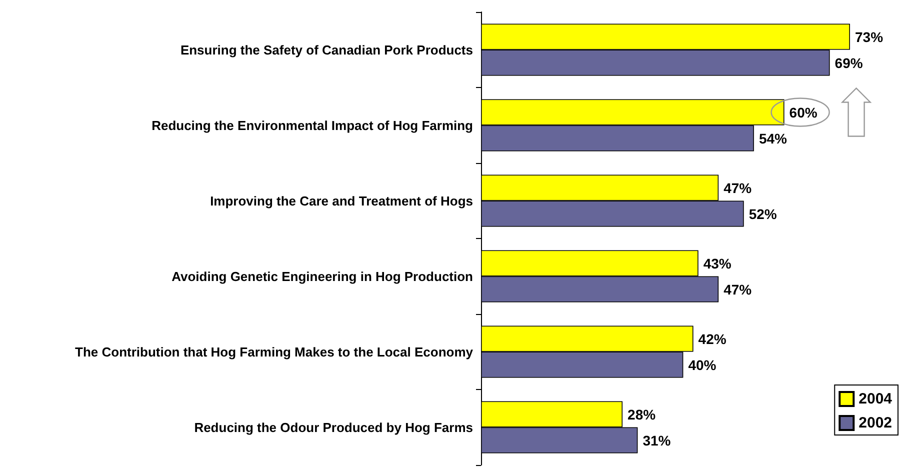 The image size is (902, 471). Describe the element at coordinates (717, 263) in the screenshot. I see `data-label: 43%` at that location.